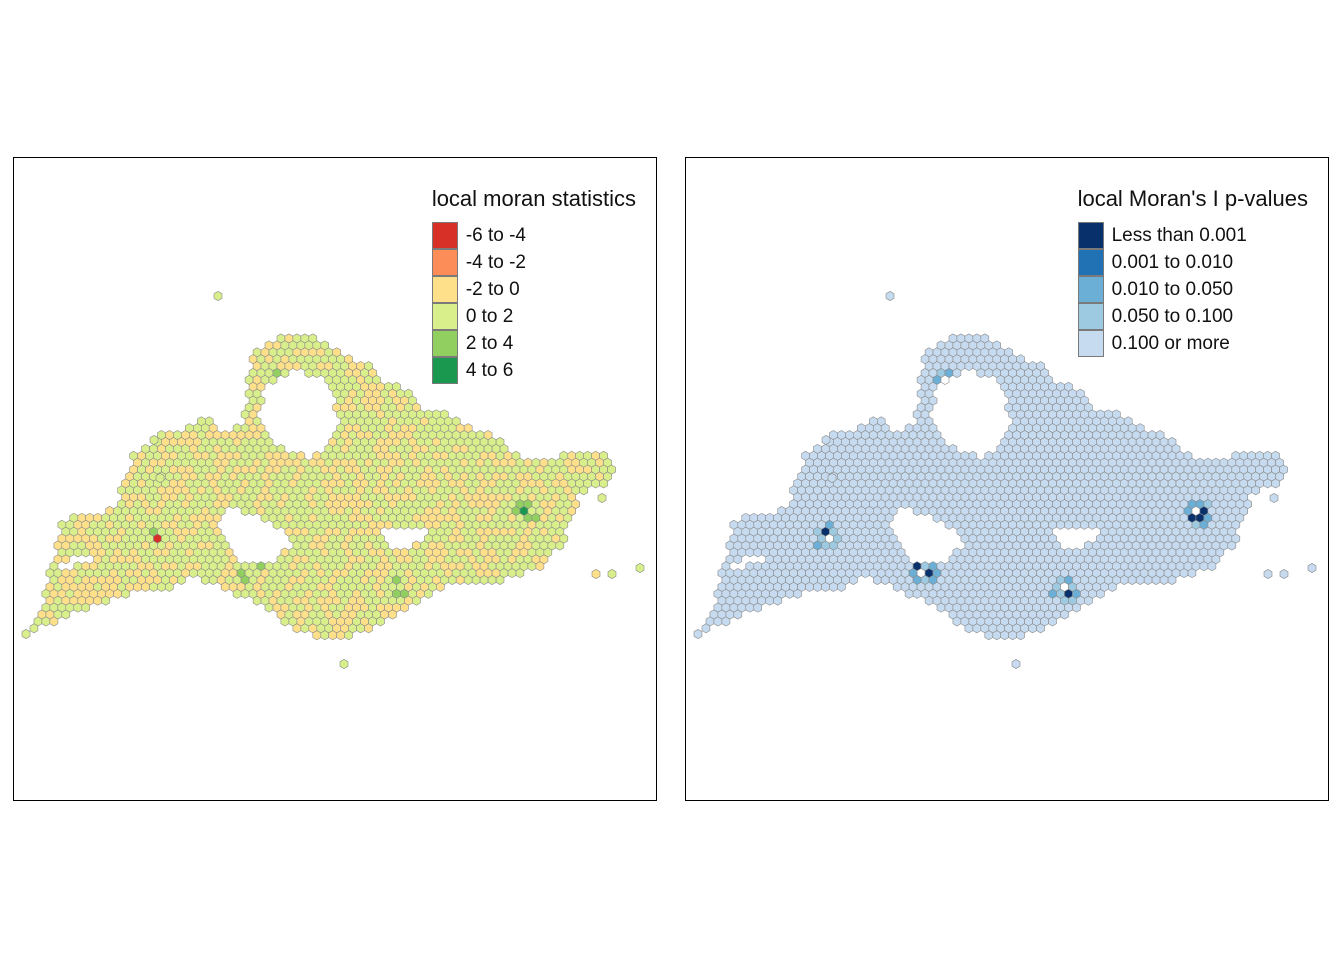 Image resolution: width=1344 pixels, height=960 pixels. I want to click on legend-item: 4 to 6, so click(533, 370).